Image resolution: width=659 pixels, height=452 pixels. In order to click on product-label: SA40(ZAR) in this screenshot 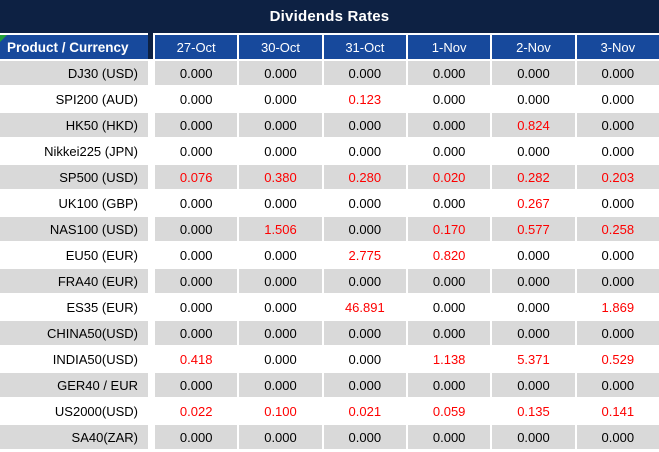, I will do `click(74, 436)`.